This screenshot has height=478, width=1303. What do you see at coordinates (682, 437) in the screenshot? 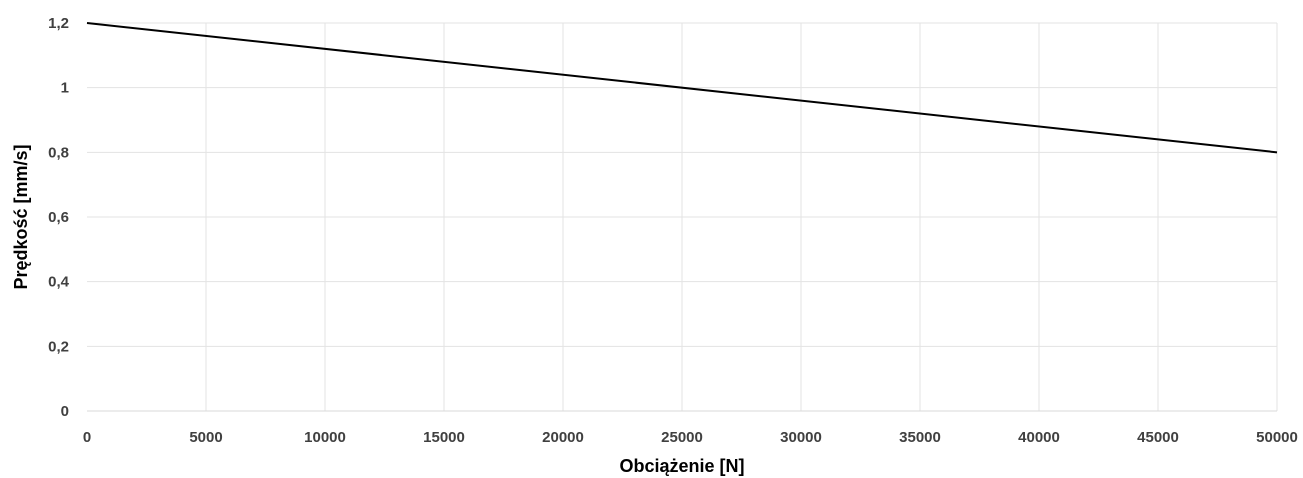
I see `x-tick-label: 25000` at bounding box center [682, 437].